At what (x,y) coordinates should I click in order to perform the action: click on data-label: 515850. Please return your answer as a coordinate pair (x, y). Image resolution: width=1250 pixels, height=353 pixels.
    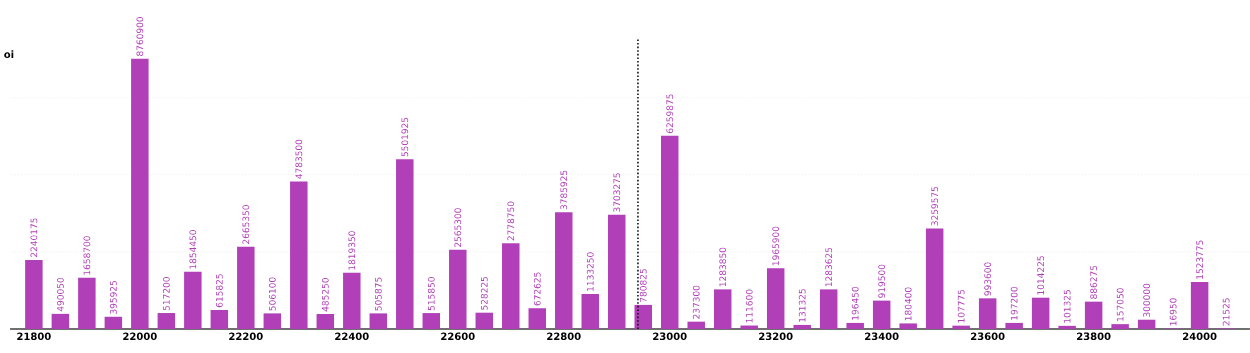
    Looking at the image, I should click on (431, 294).